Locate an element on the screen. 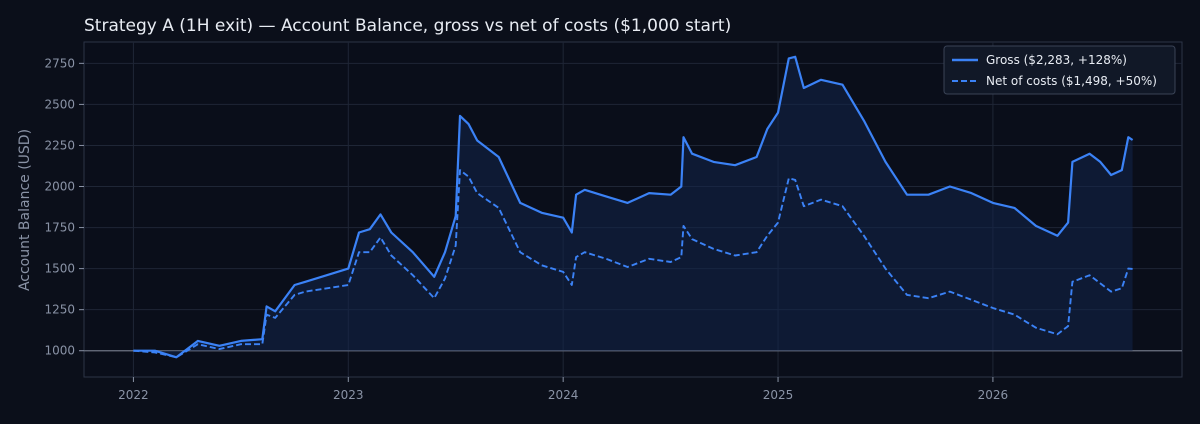  x-tick-label: 2026 is located at coordinates (993, 395).